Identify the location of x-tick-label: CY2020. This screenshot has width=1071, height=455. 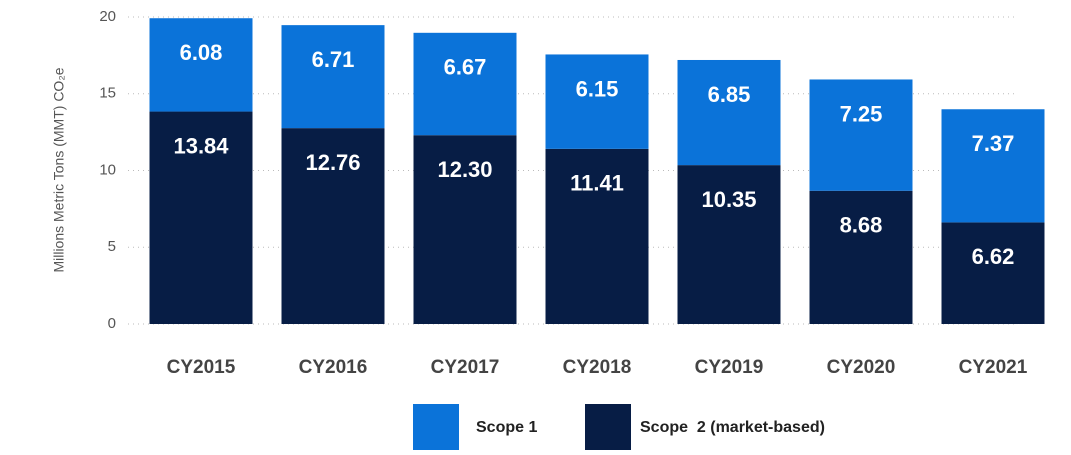
(861, 367).